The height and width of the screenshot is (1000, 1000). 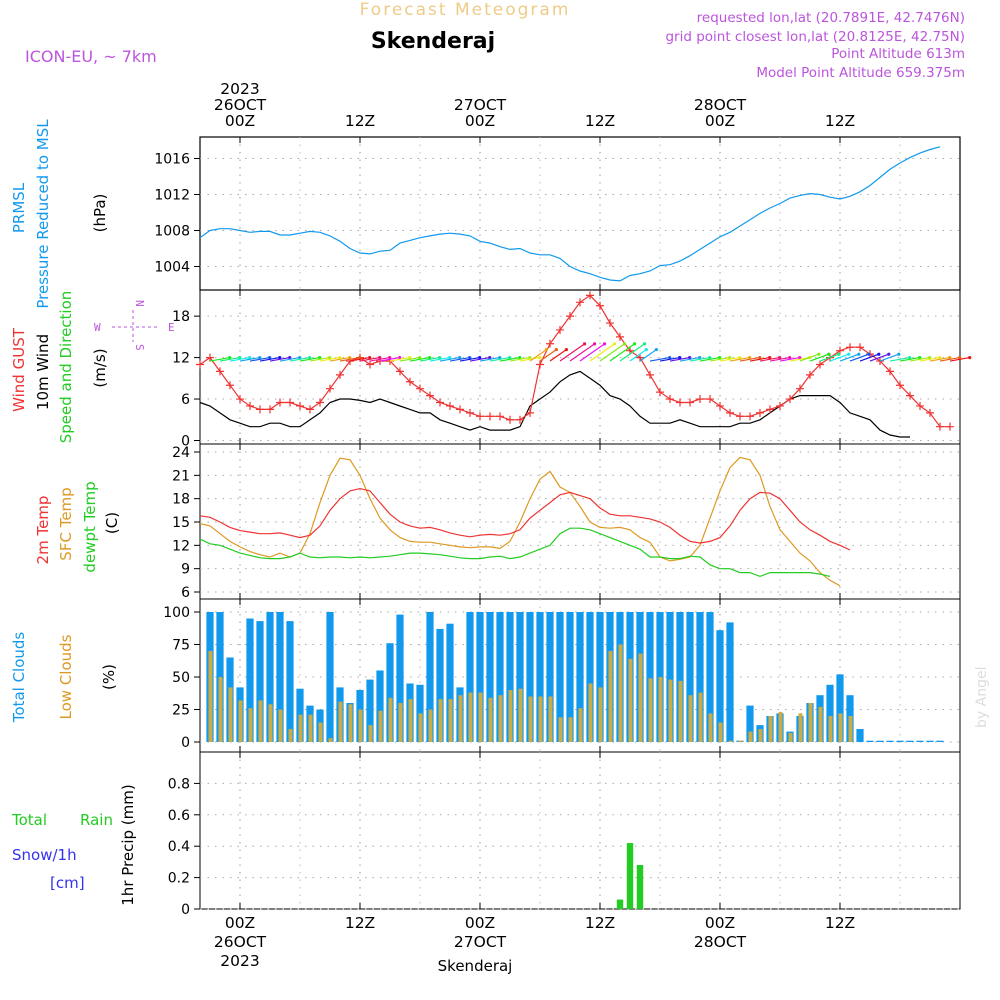 What do you see at coordinates (171, 327) in the screenshot?
I see `compass-e: E` at bounding box center [171, 327].